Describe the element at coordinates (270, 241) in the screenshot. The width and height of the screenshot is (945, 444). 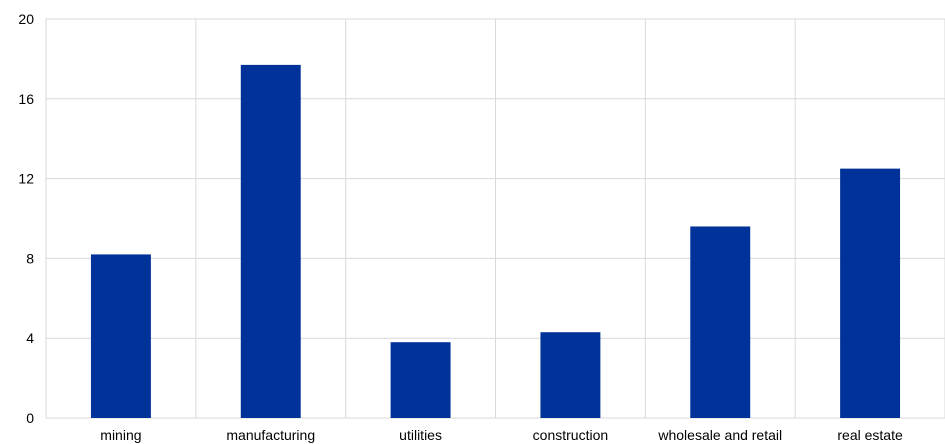
I see `bar-manufacturing` at that location.